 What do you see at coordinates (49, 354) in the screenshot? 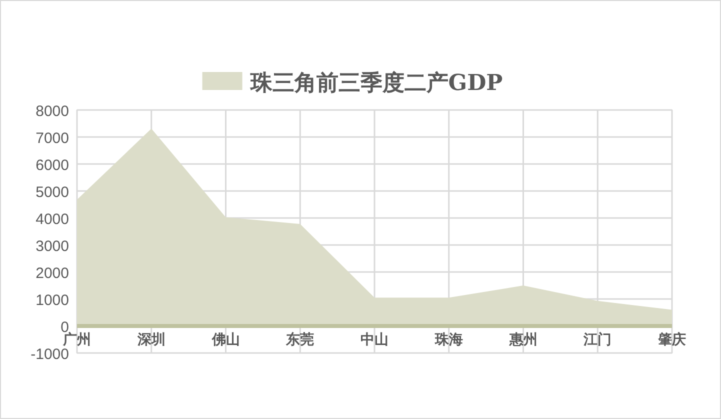
I see `y-tick-label: -1000` at bounding box center [49, 354].